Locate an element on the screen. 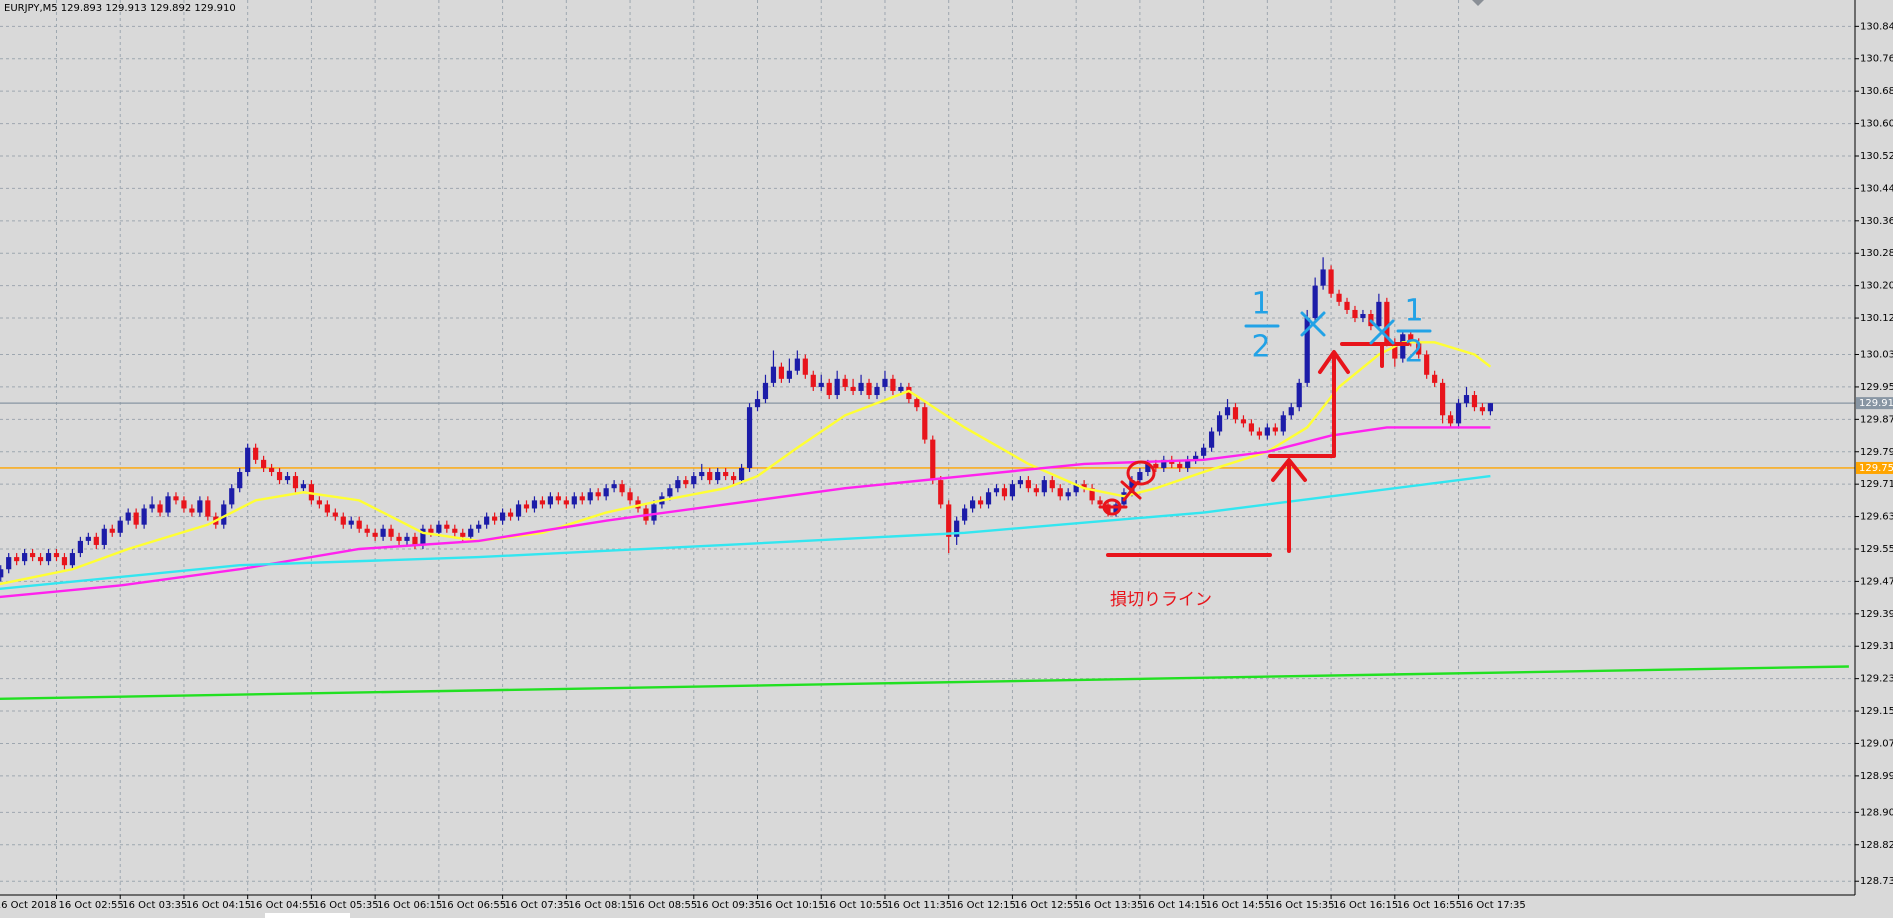 Image resolution: width=1893 pixels, height=918 pixels. x-tick-label: 16 Oct 10:55 is located at coordinates (855, 905).